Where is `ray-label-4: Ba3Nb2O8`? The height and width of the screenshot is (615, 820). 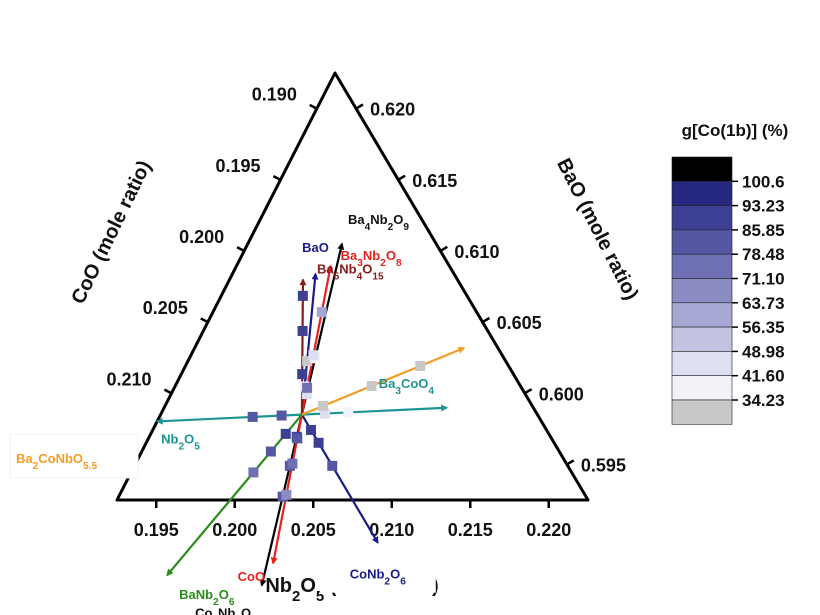 ray-label-4: Ba3Nb2O8 is located at coordinates (371, 258).